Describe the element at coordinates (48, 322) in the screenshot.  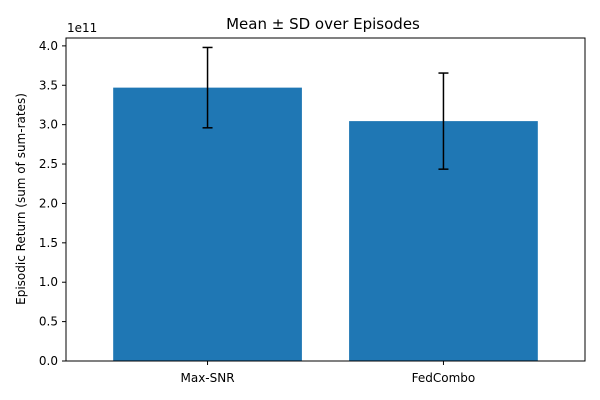
I see `y-tick-label: 0.5` at that location.